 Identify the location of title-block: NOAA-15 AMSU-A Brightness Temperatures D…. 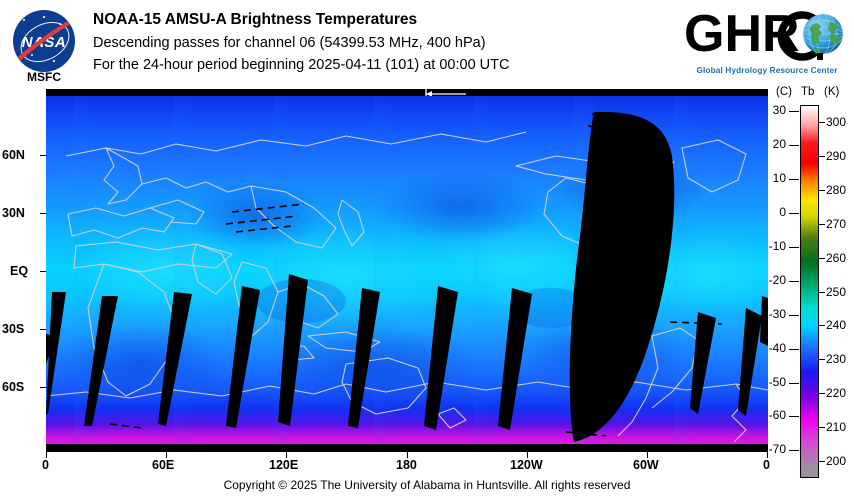
(301, 43).